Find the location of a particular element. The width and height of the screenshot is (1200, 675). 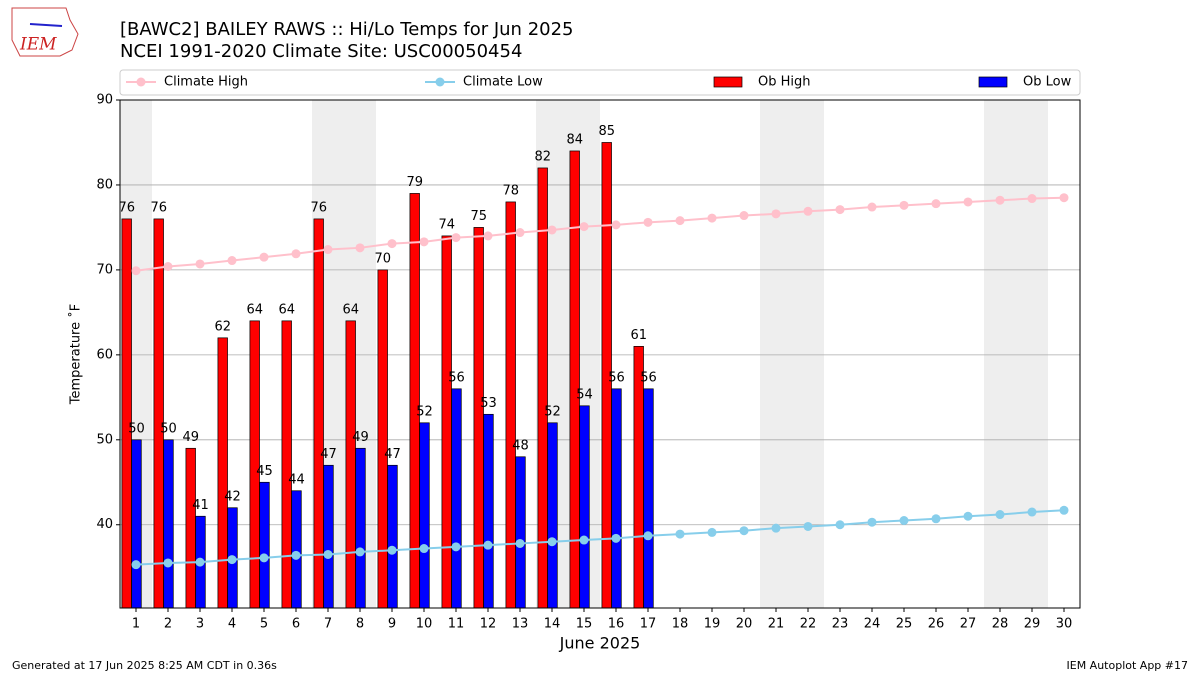

legend-label: Climate High is located at coordinates (206, 82).